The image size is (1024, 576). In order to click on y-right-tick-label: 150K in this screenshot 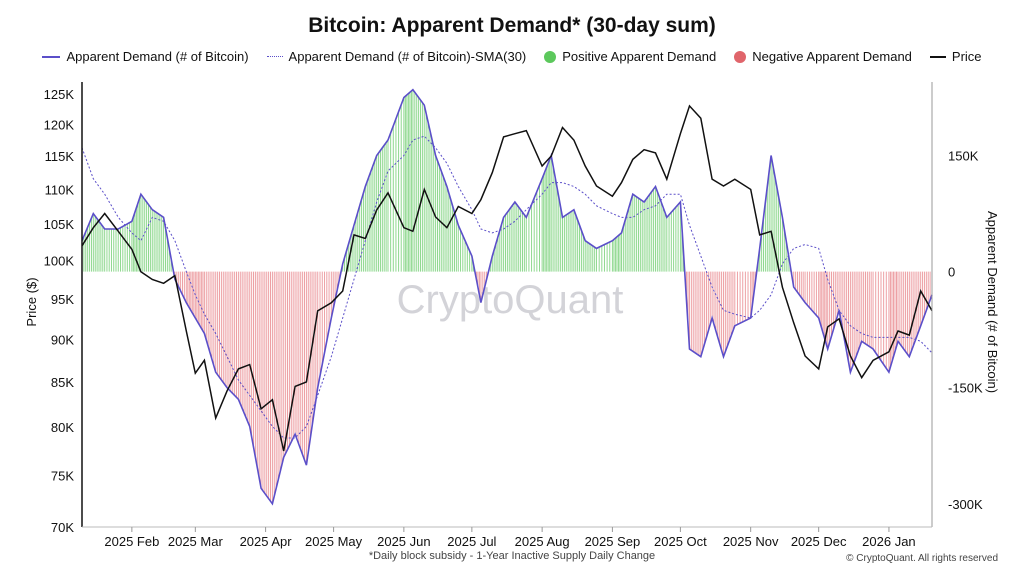, I will do `click(963, 156)`.